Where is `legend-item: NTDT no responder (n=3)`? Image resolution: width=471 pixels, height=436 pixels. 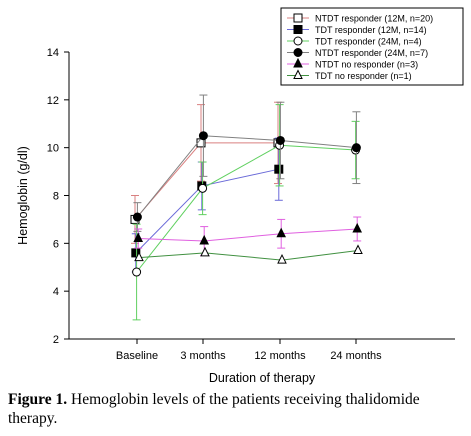
legend-item: NTDT no responder (n=3) is located at coordinates (352, 63).